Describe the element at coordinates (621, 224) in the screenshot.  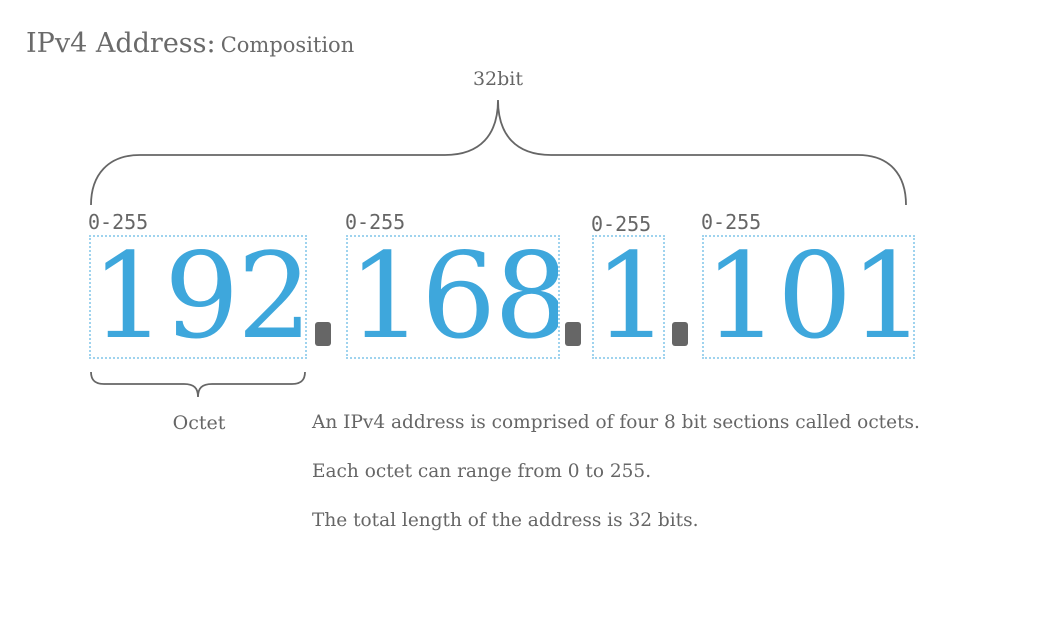
I see `octet-3-range: 0-255` at that location.